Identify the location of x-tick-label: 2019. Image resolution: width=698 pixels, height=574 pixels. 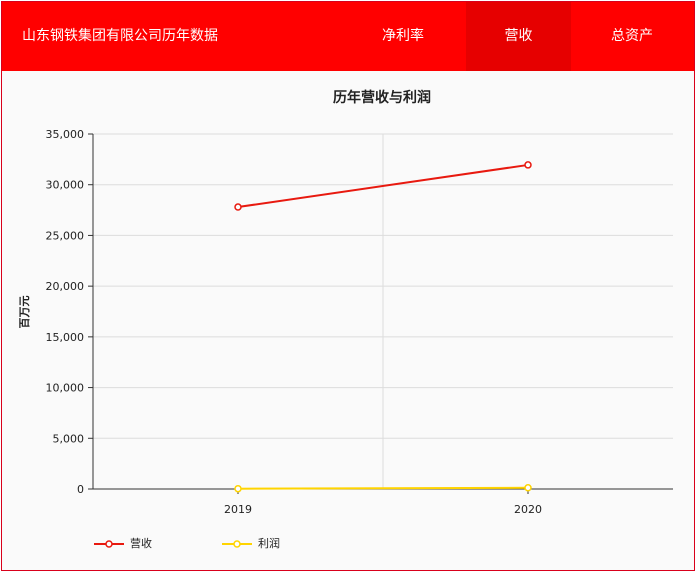
(238, 509).